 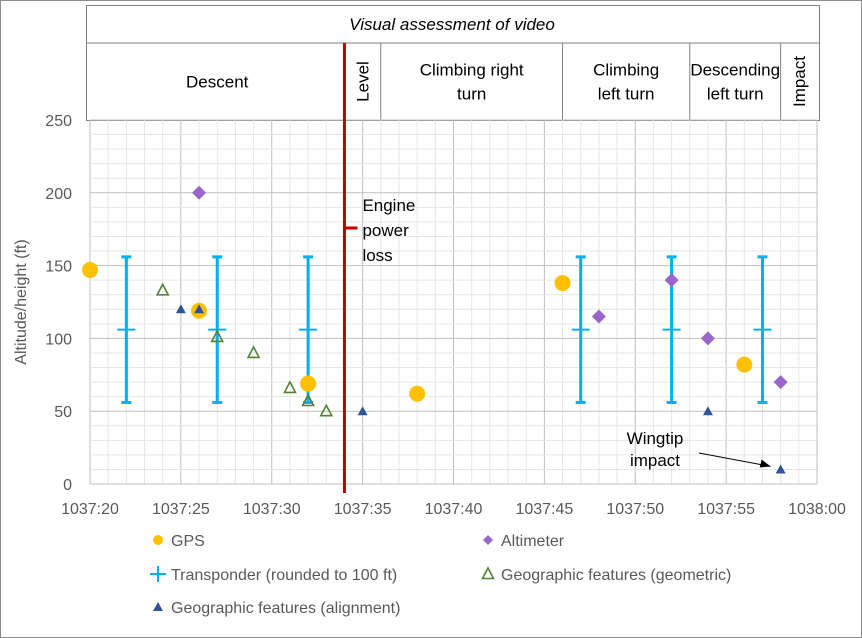 I want to click on legend-label: Altimeter, so click(x=533, y=541).